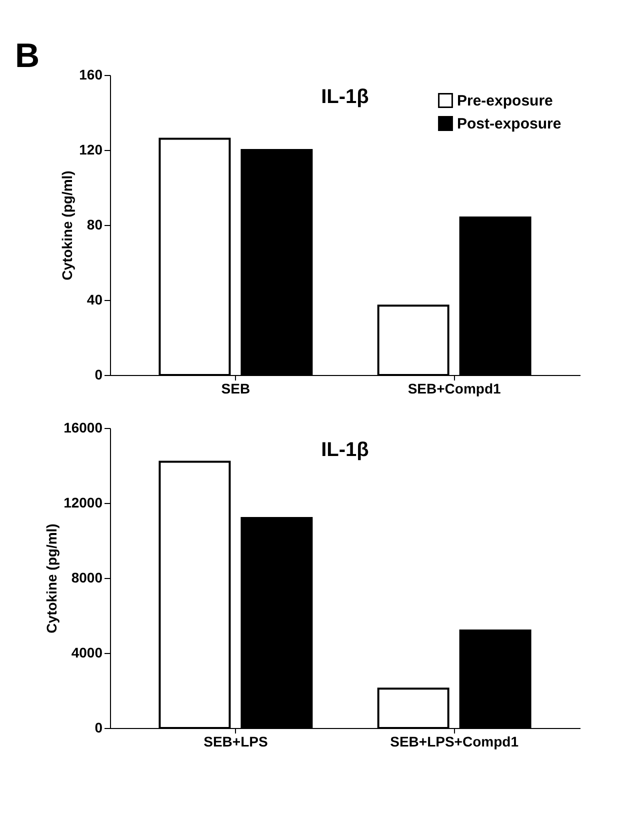 This screenshot has height=825, width=618. Describe the element at coordinates (94, 300) in the screenshot. I see `y-tick-label: 40` at that location.